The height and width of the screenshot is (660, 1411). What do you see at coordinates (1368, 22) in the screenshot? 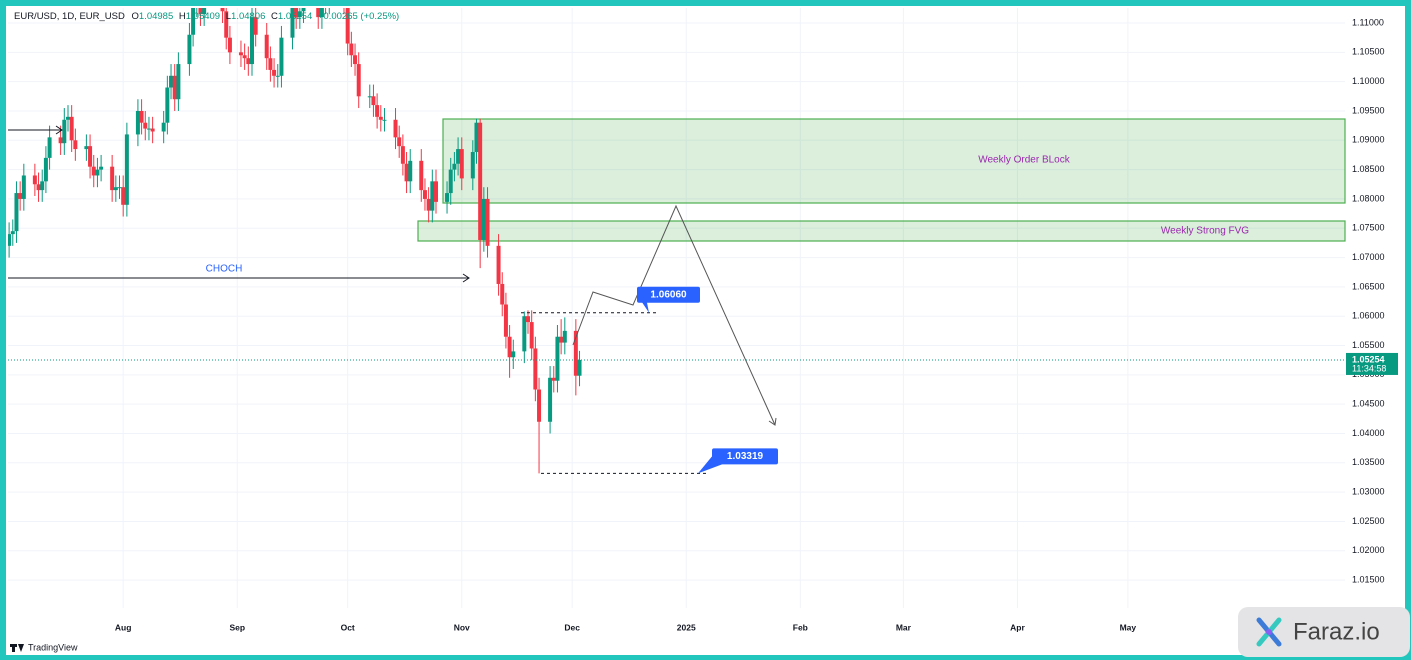
I see `y-tick-label: 1.11000` at bounding box center [1368, 22].